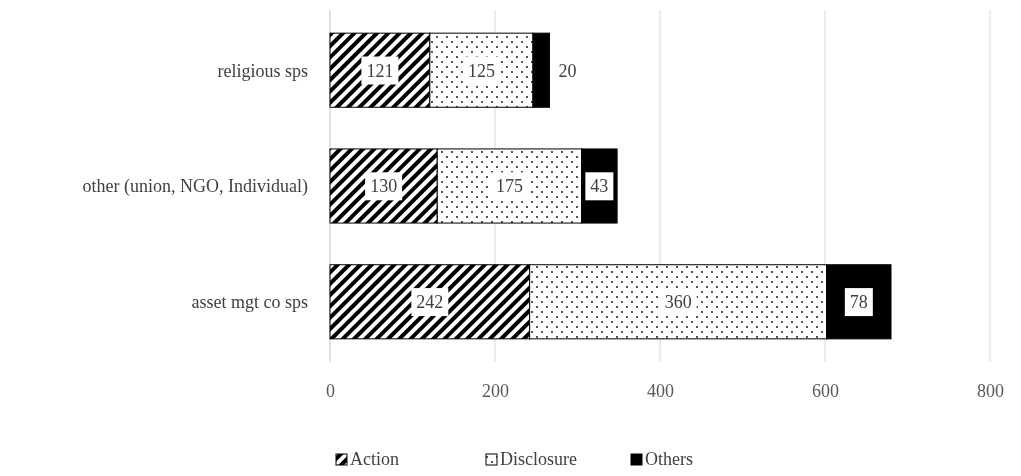  I want to click on legend-label: Action, so click(374, 458).